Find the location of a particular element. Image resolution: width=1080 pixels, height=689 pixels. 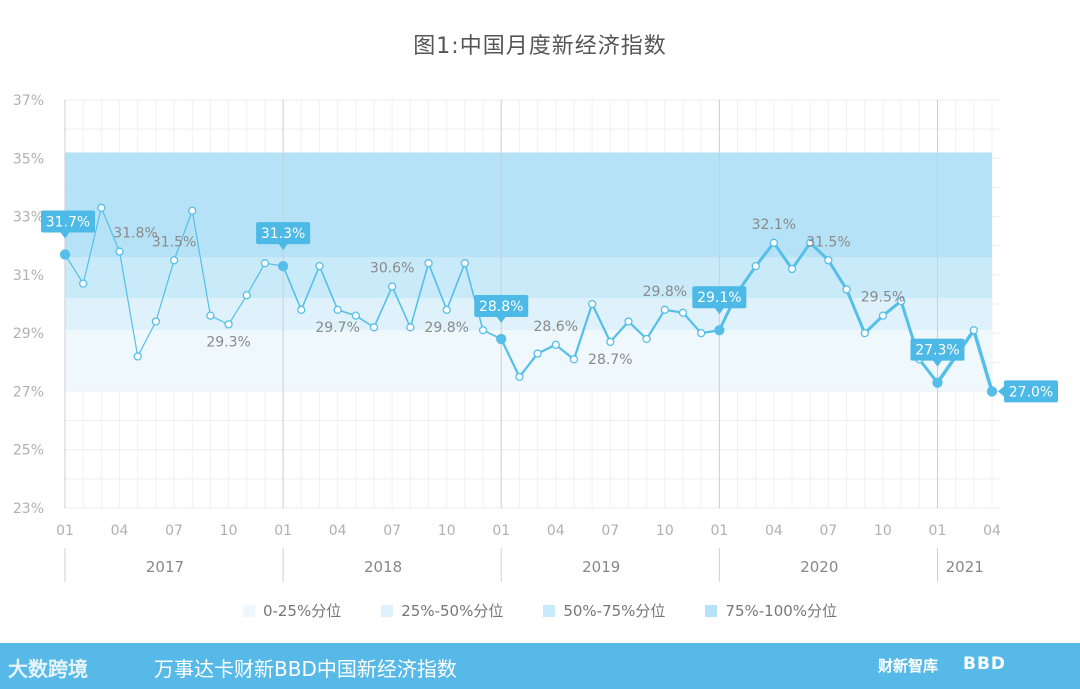

legend-item-q4: 75%-100%分位 is located at coordinates (771, 610).